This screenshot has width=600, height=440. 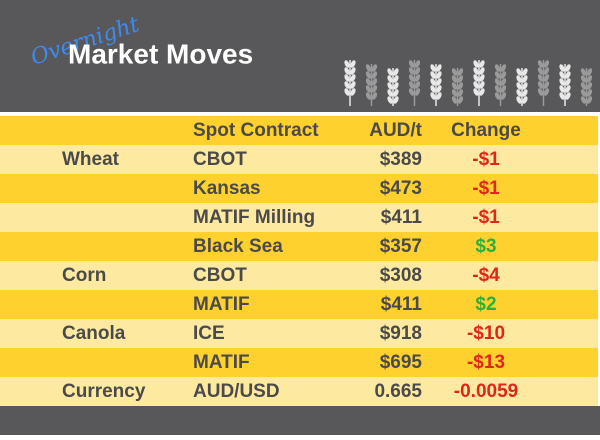 I want to click on contract: MATIF, so click(x=221, y=304).